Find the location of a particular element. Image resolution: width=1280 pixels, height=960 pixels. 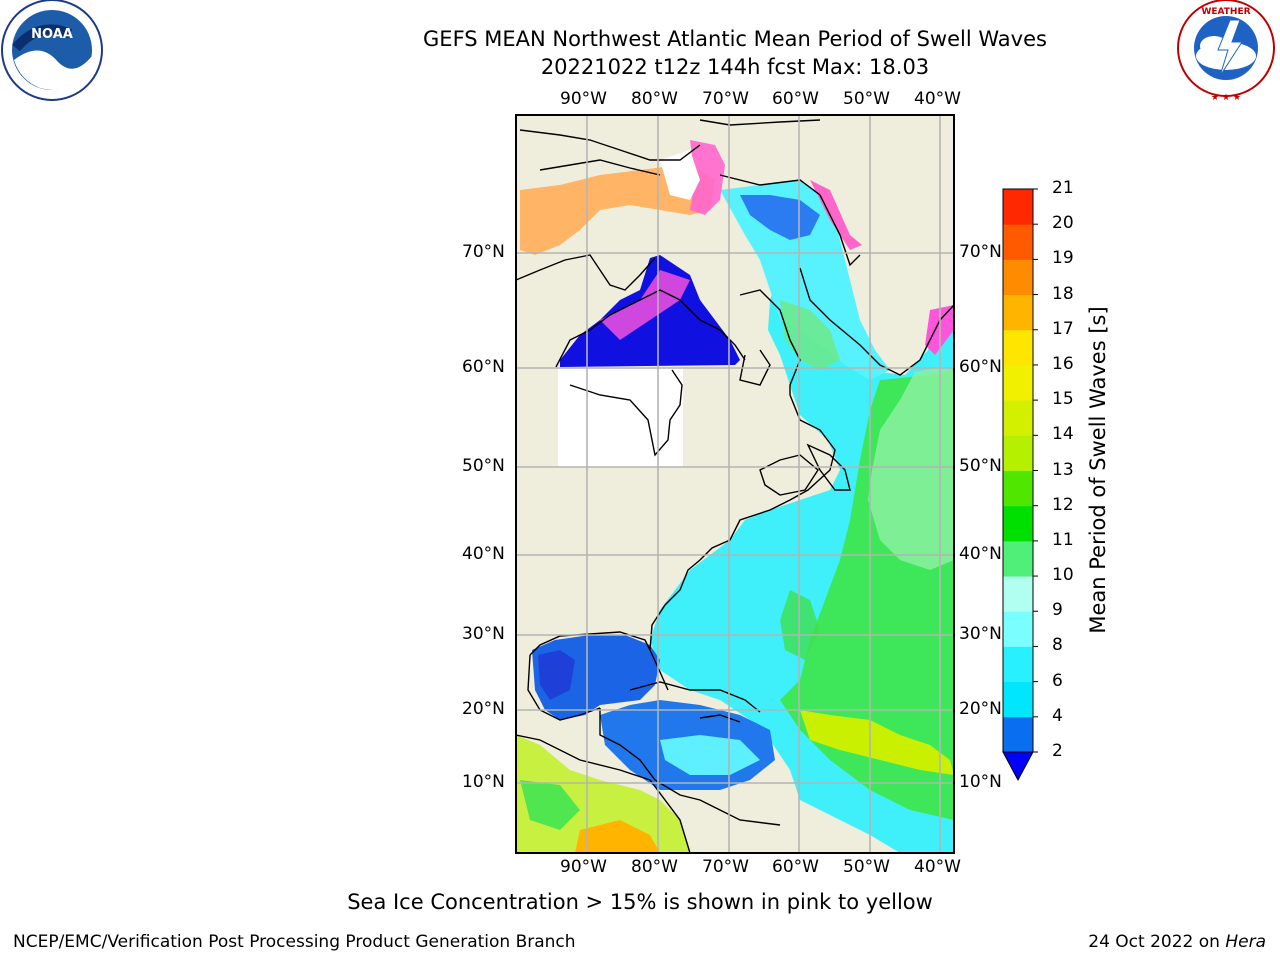

swell-zone-green-central is located at coordinates (800, 625).